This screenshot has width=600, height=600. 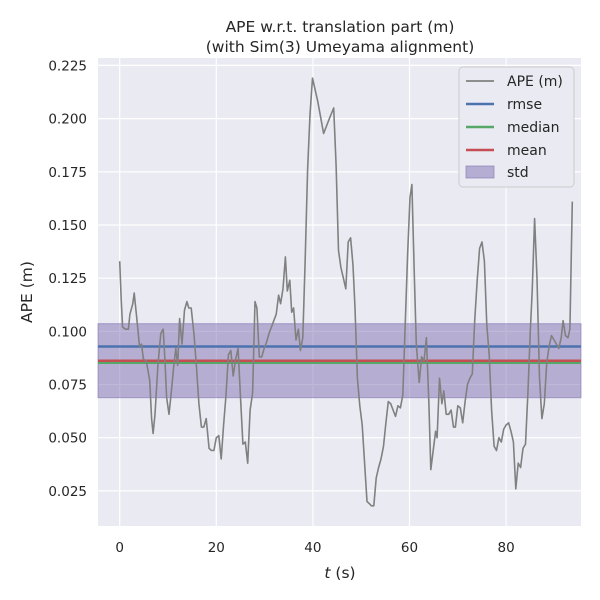 I want to click on legend-label-rmse: rmse, so click(x=524, y=105).